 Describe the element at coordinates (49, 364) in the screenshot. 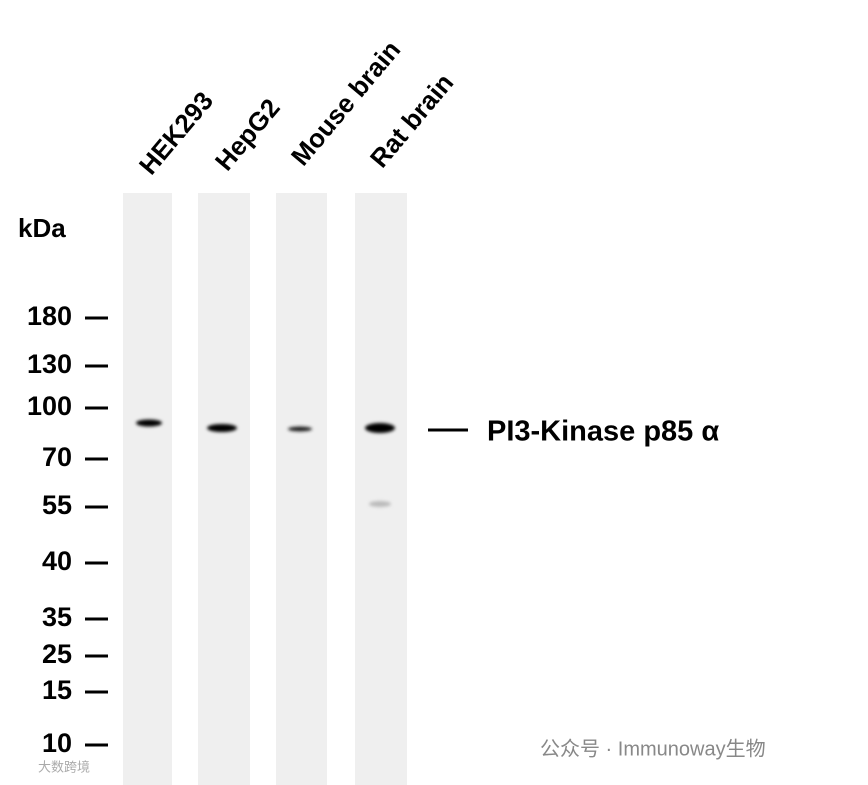

I see `marker-label: 130` at that location.